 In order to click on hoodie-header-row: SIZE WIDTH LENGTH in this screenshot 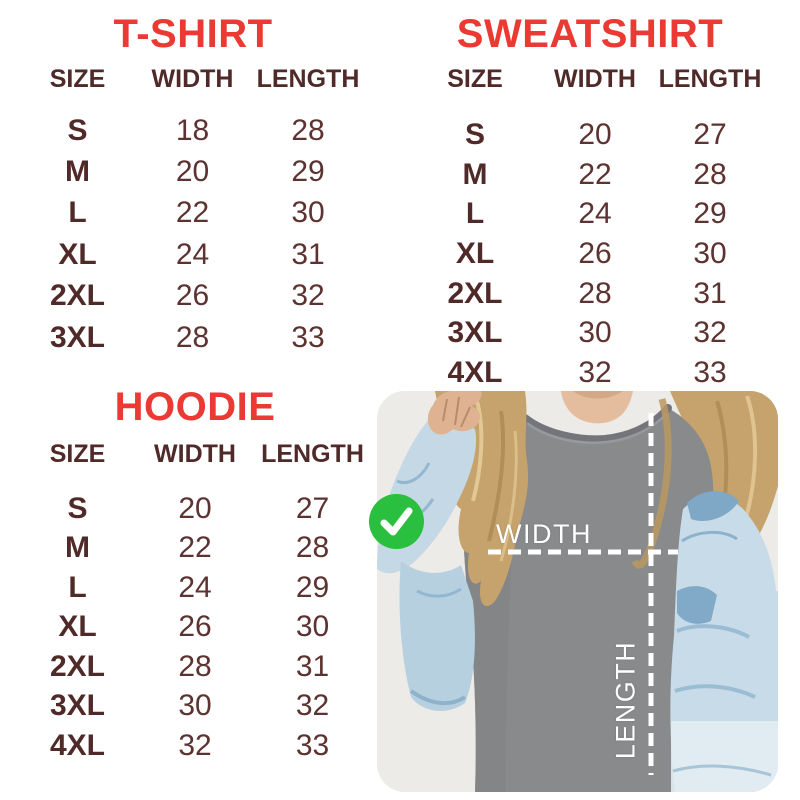, I will do `click(195, 454)`.